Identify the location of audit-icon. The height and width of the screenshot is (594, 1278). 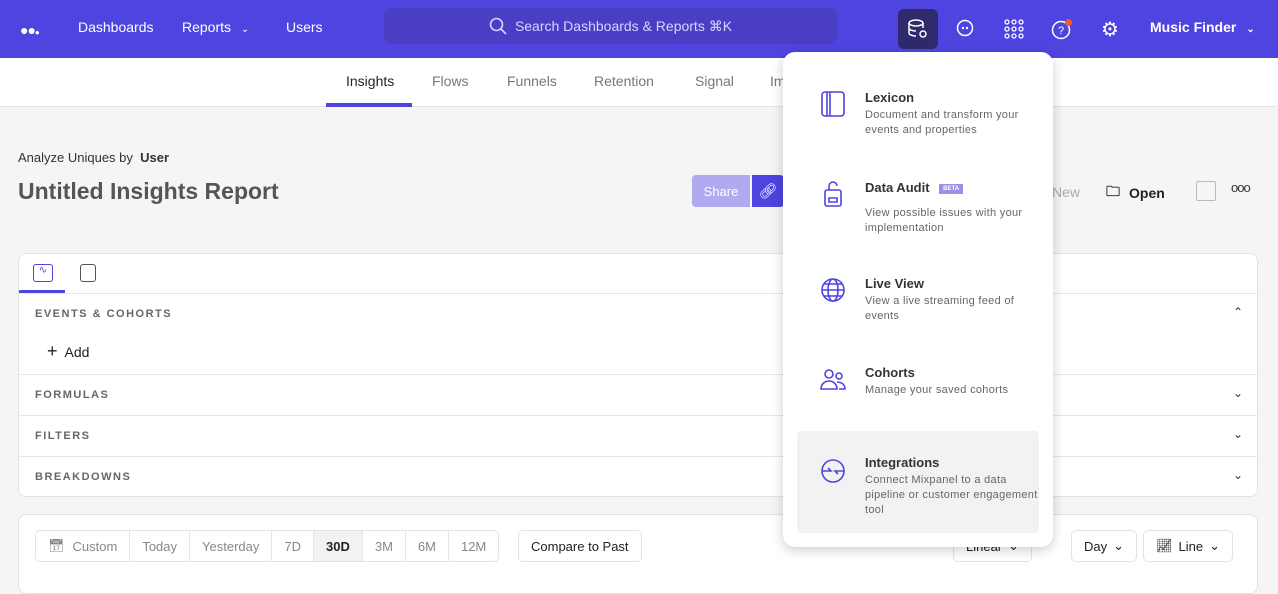
(833, 194).